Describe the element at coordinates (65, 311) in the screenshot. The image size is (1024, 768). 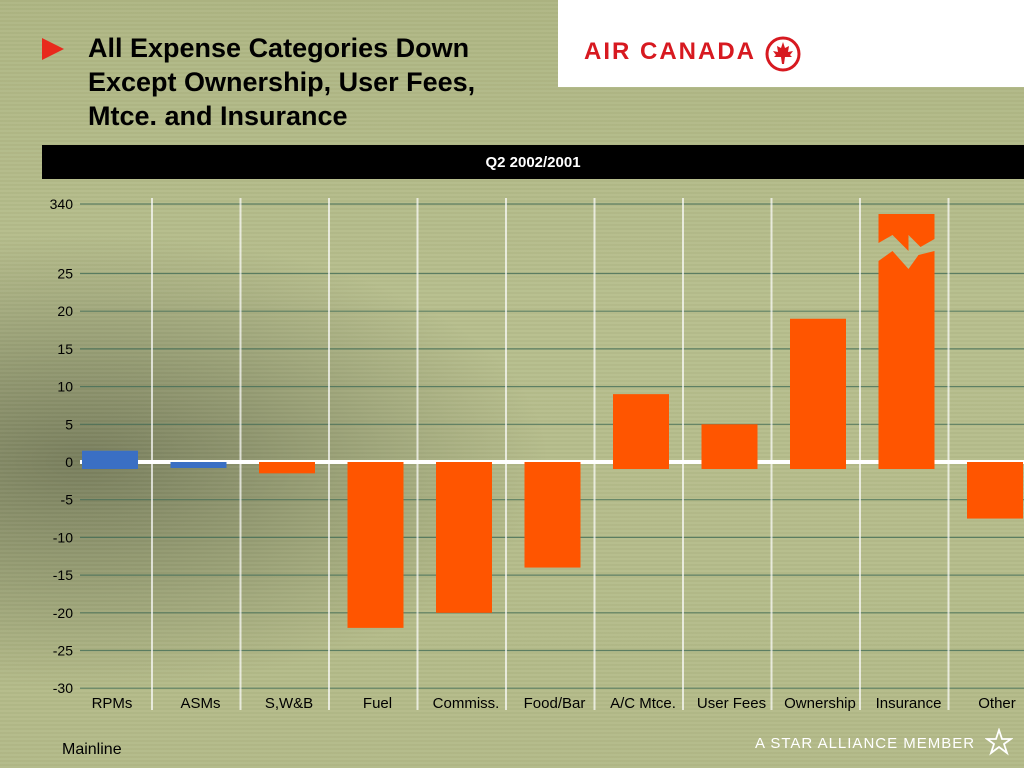
I see `y-tick-label: 20` at that location.